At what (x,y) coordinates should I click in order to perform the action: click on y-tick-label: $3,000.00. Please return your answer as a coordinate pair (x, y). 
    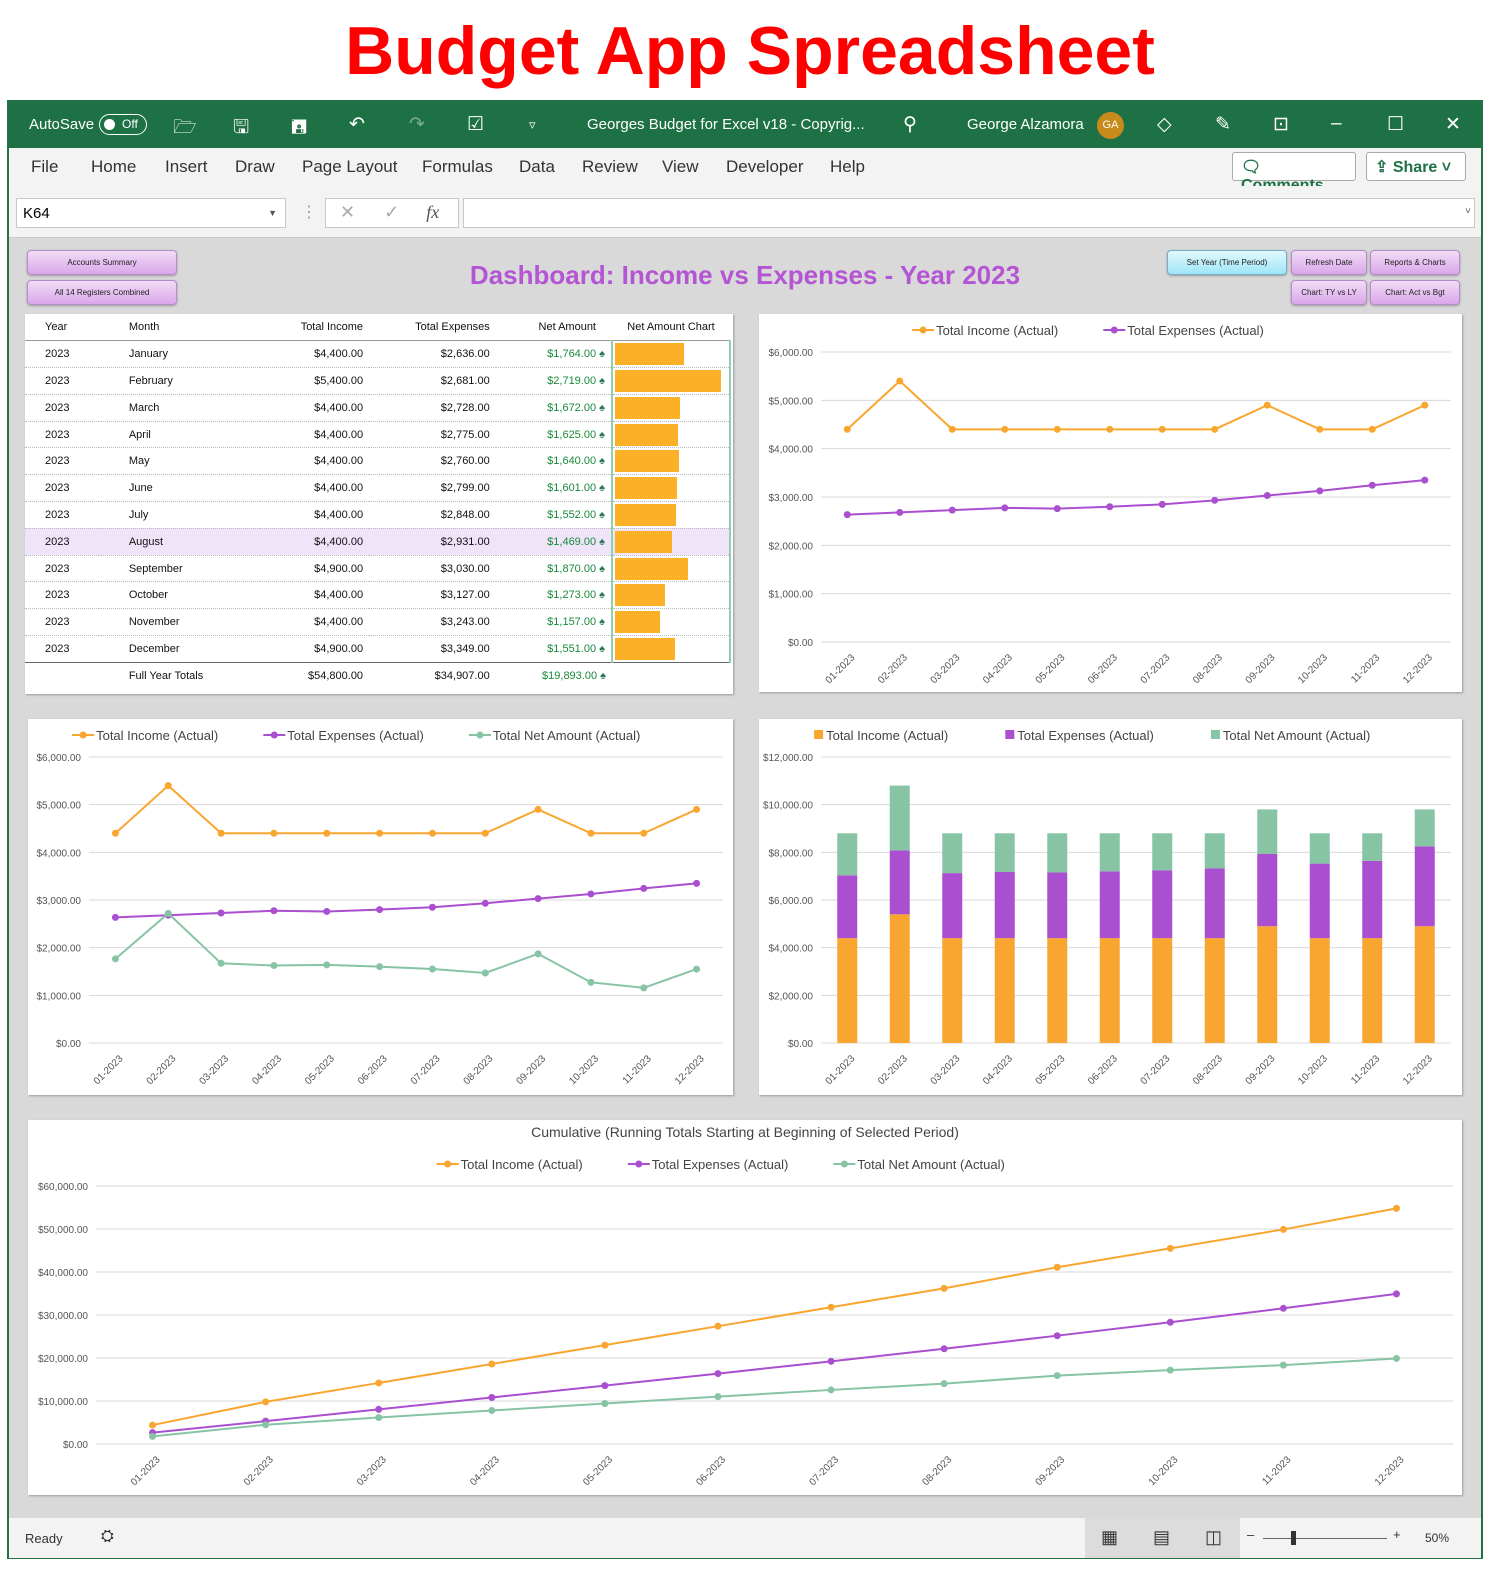
    Looking at the image, I should click on (59, 901).